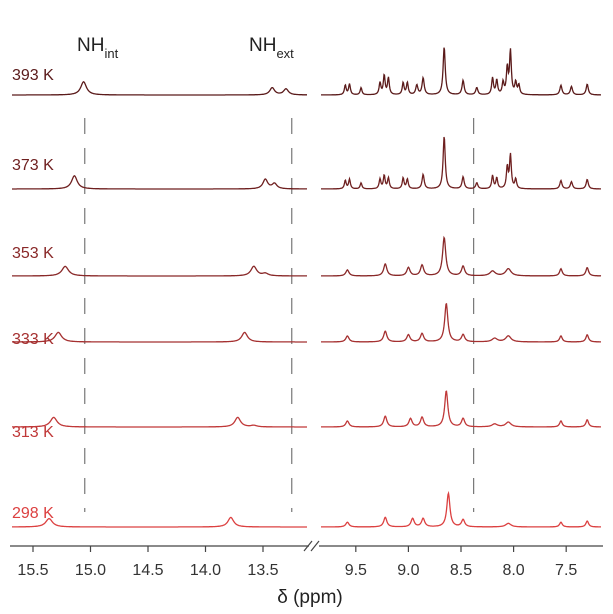  Describe the element at coordinates (309, 597) in the screenshot. I see `x-axis-label: δ (ppm)` at that location.